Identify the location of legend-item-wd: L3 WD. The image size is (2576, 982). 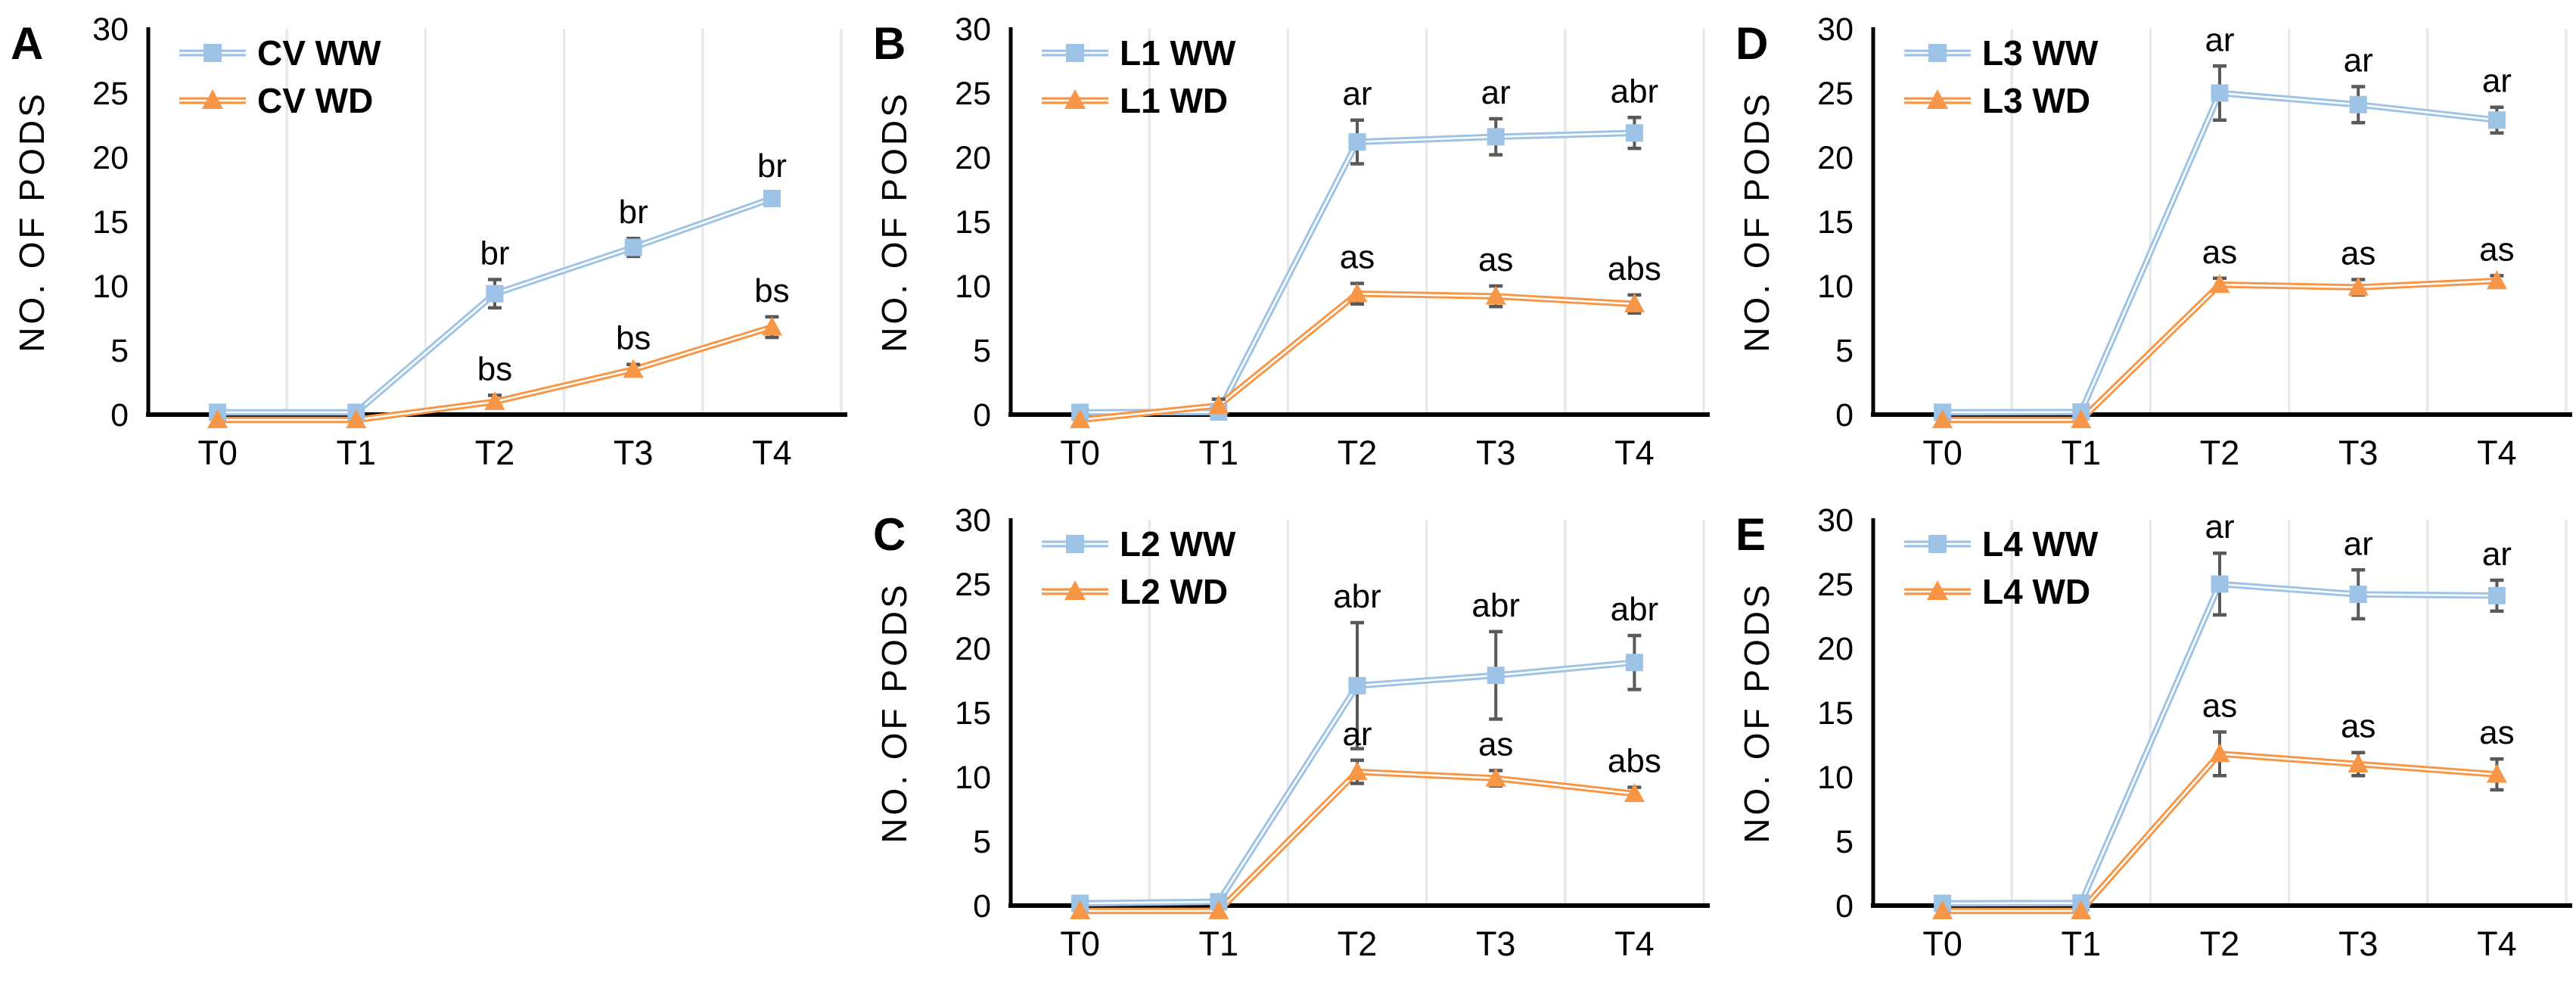
(1997, 100).